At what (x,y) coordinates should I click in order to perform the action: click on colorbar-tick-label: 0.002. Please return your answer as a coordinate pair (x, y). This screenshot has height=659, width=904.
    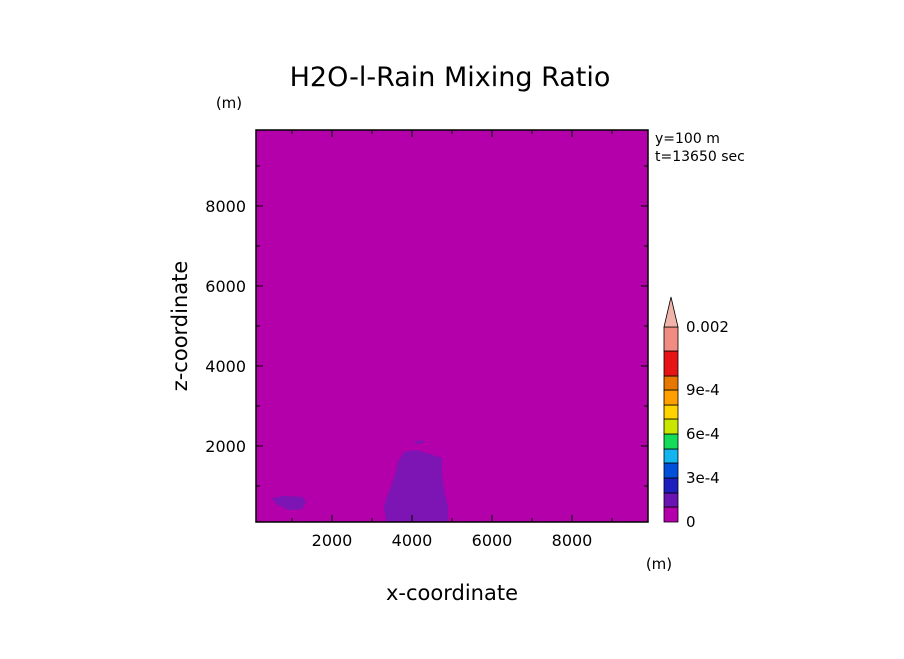
    Looking at the image, I should click on (707, 327).